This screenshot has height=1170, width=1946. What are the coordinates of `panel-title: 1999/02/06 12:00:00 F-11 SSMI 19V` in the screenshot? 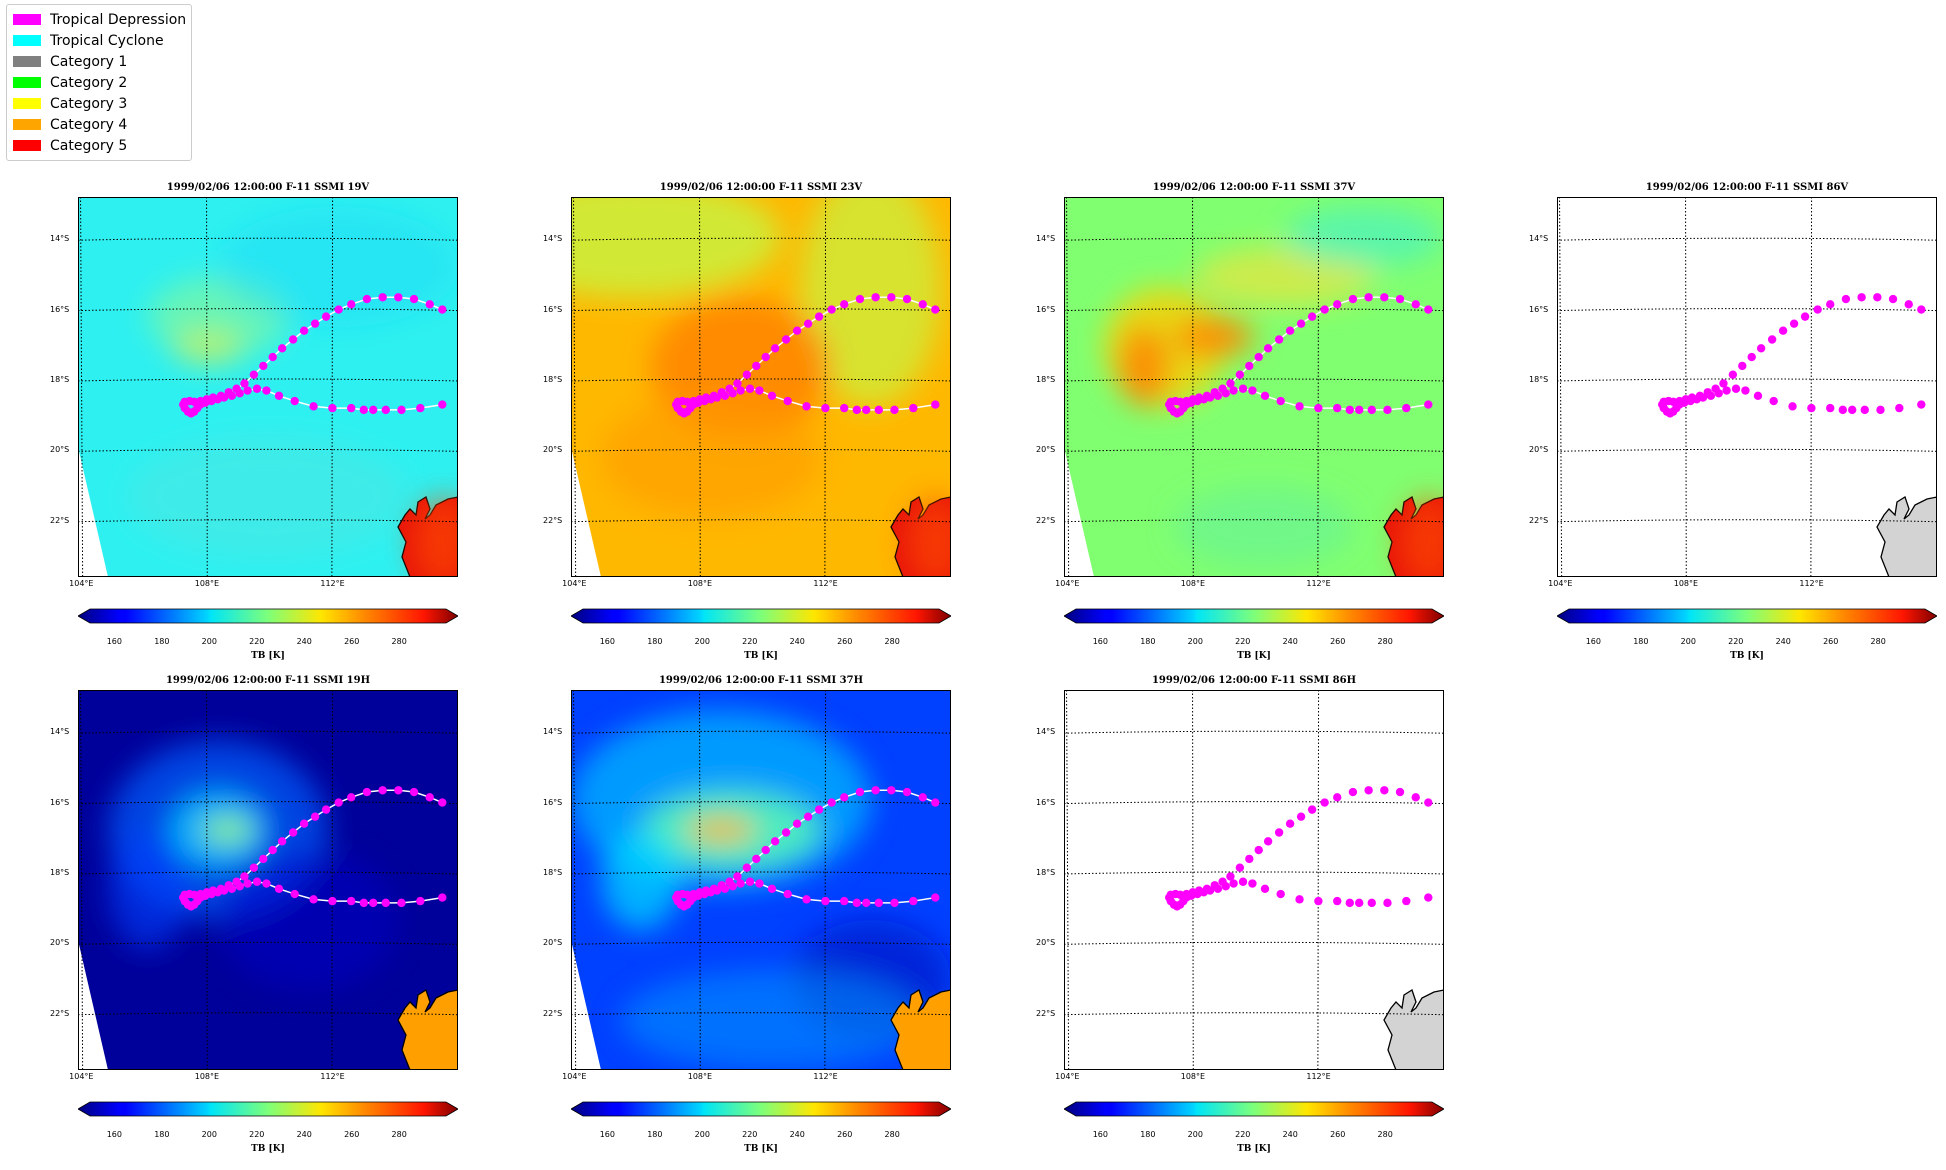 It's located at (268, 187).